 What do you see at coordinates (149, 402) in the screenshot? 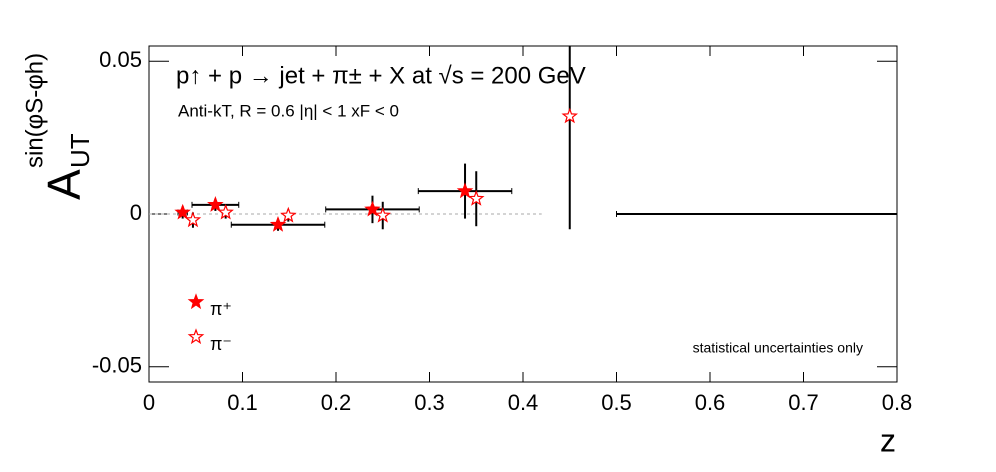
I see `x-tick-label: 0` at bounding box center [149, 402].